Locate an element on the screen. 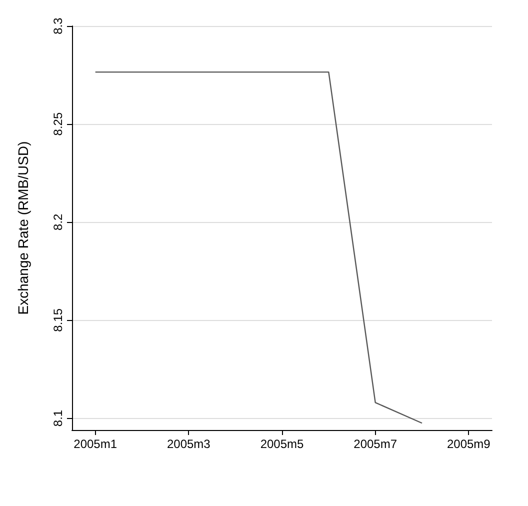 This screenshot has height=506, width=528. y-tick-label: 8.25 is located at coordinates (58, 124).